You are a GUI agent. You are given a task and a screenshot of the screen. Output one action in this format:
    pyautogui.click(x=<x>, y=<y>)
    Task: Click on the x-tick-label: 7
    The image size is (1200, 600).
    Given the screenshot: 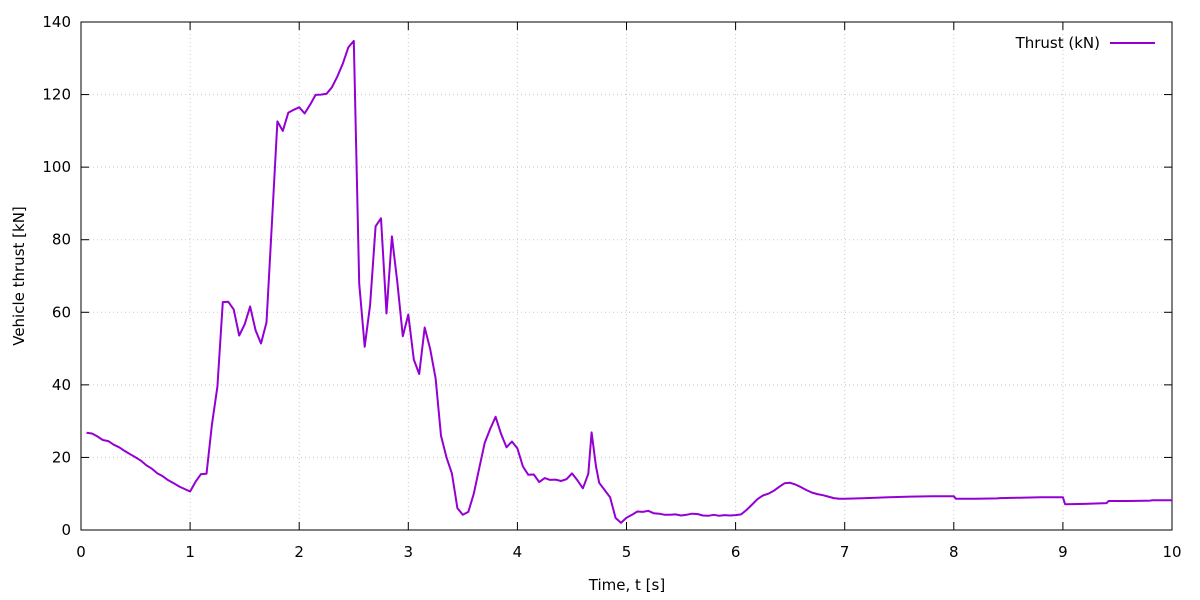 What is the action you would take?
    pyautogui.click(x=845, y=552)
    